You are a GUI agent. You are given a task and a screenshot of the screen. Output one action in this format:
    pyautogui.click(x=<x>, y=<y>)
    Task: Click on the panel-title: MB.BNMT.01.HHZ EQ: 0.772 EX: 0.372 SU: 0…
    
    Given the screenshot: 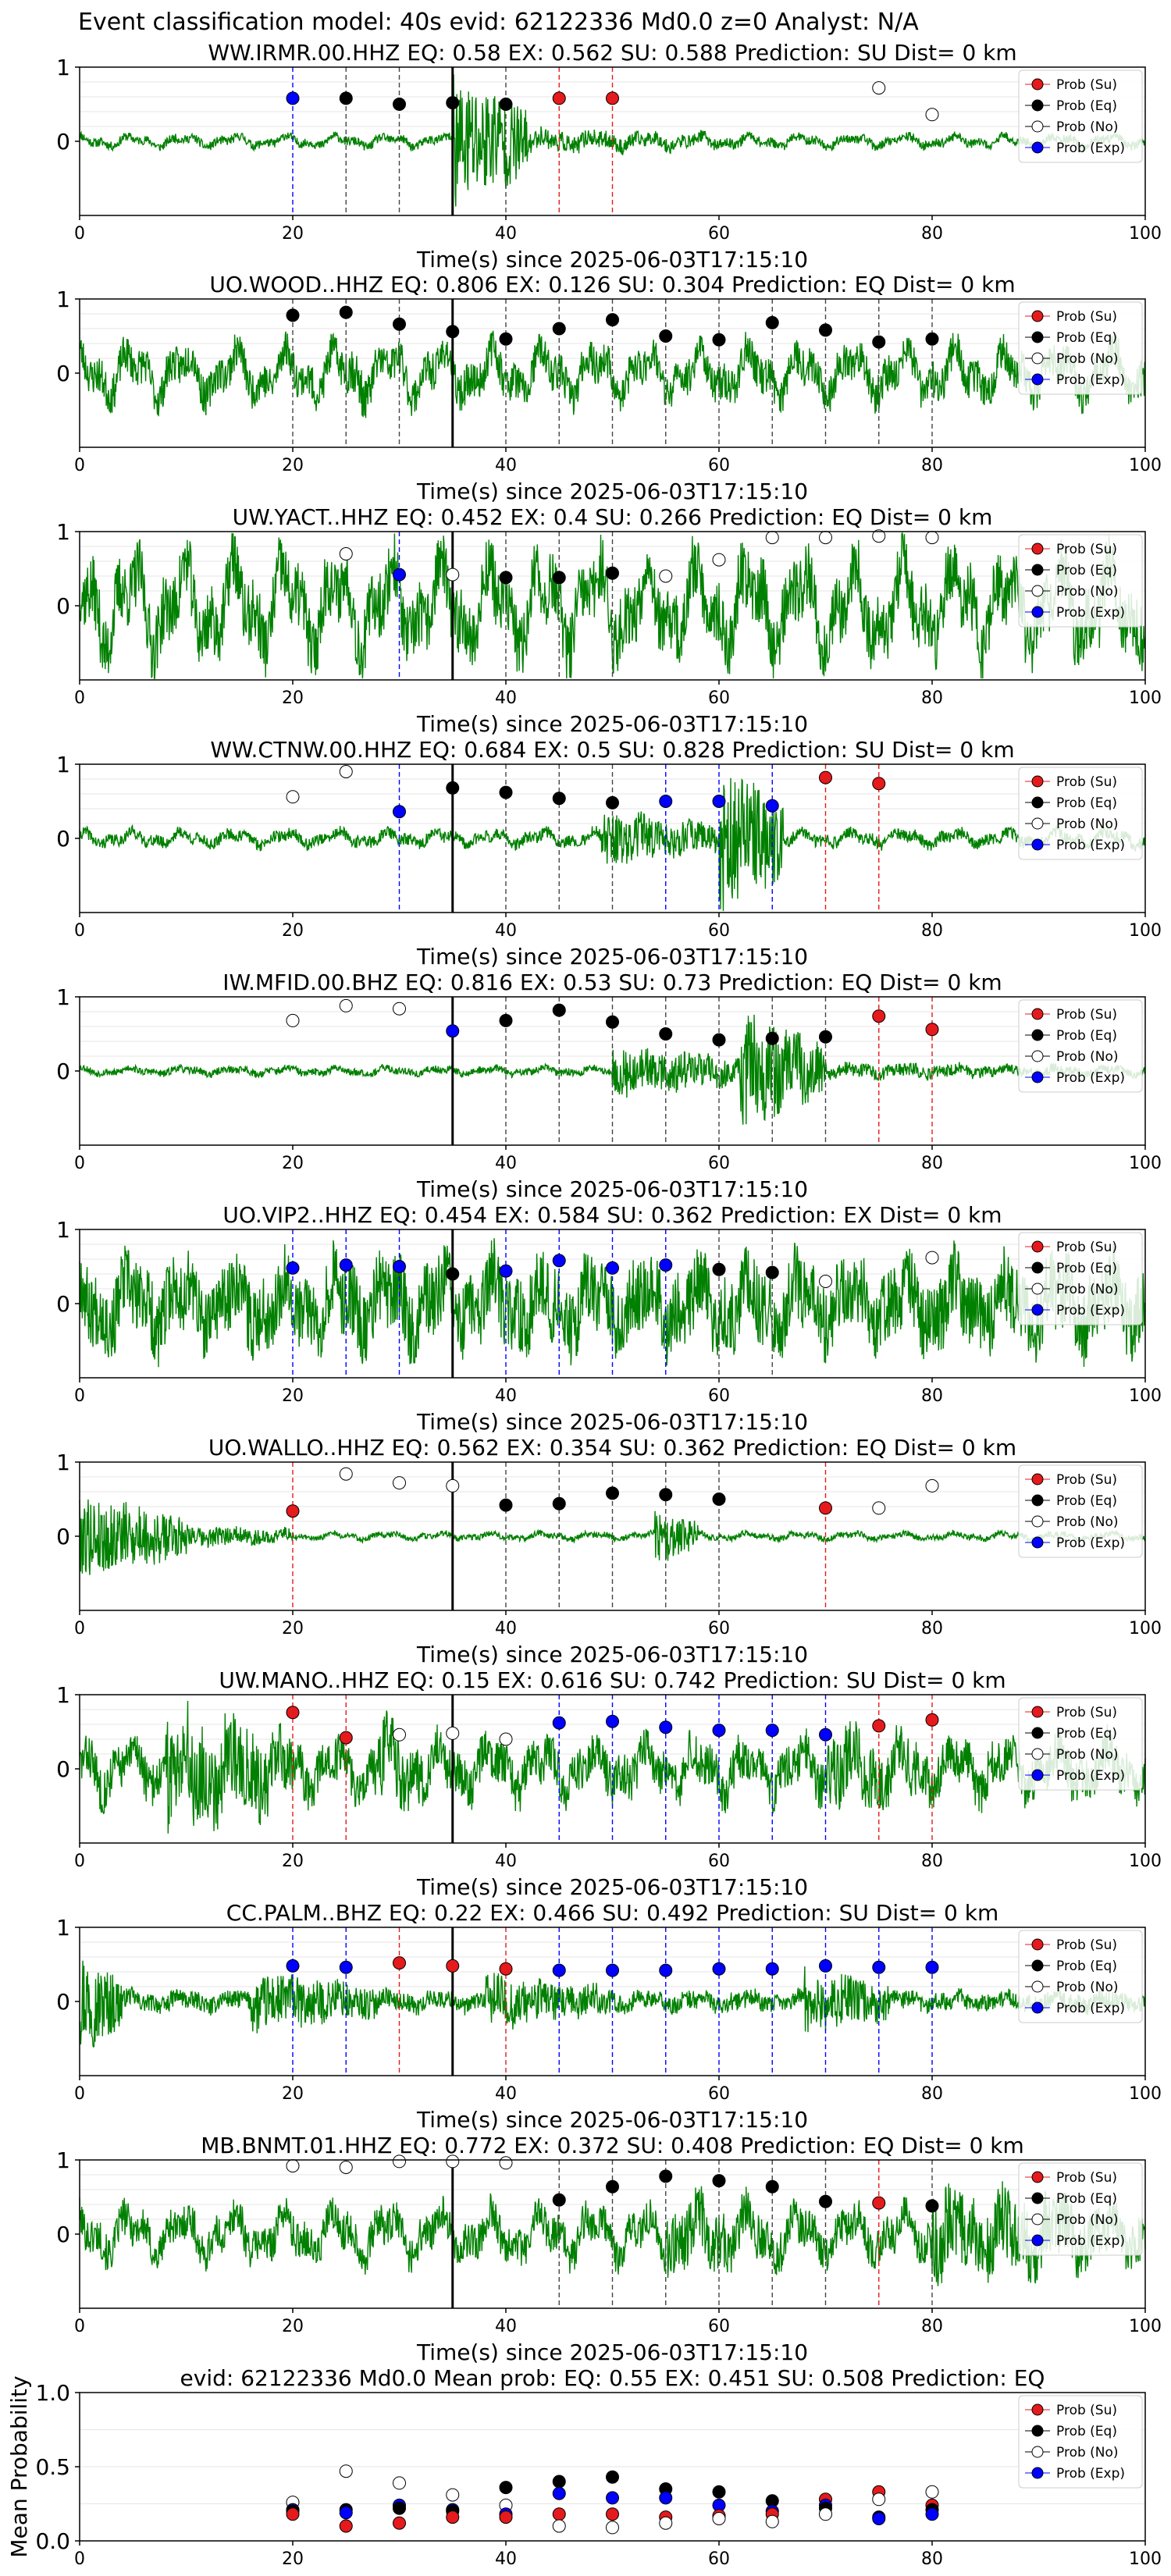 What is the action you would take?
    pyautogui.click(x=612, y=2145)
    